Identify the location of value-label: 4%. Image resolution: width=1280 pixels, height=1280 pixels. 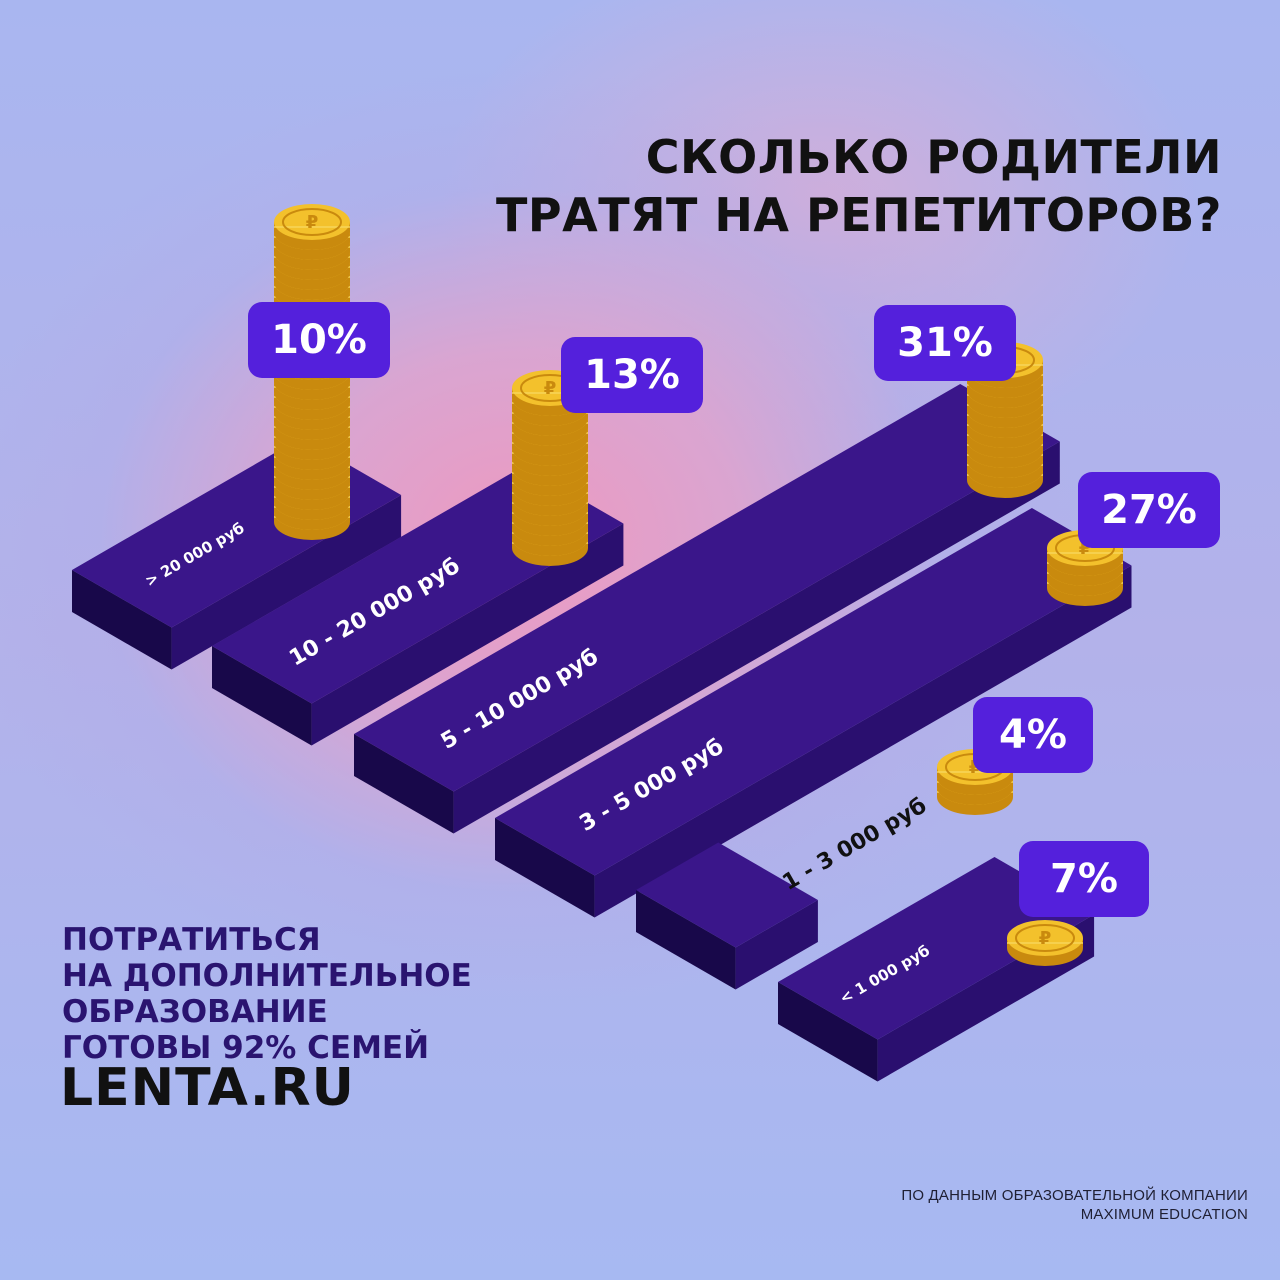
(1033, 735).